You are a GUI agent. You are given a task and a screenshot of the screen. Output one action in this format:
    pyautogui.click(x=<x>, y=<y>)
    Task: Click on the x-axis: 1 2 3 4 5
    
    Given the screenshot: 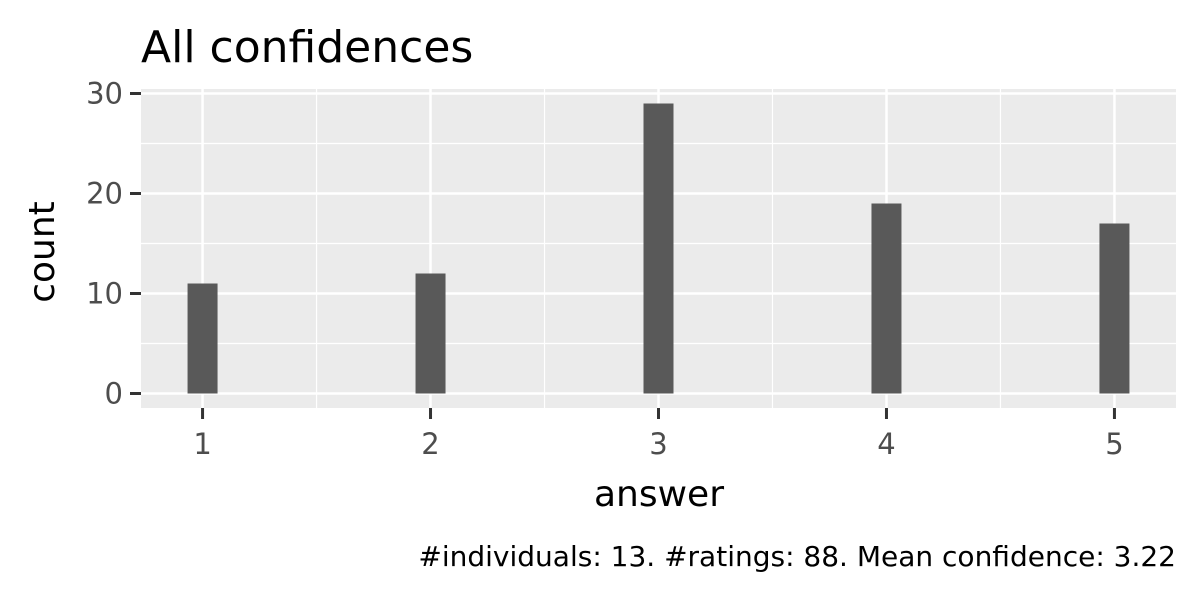 What is the action you would take?
    pyautogui.click(x=658, y=434)
    